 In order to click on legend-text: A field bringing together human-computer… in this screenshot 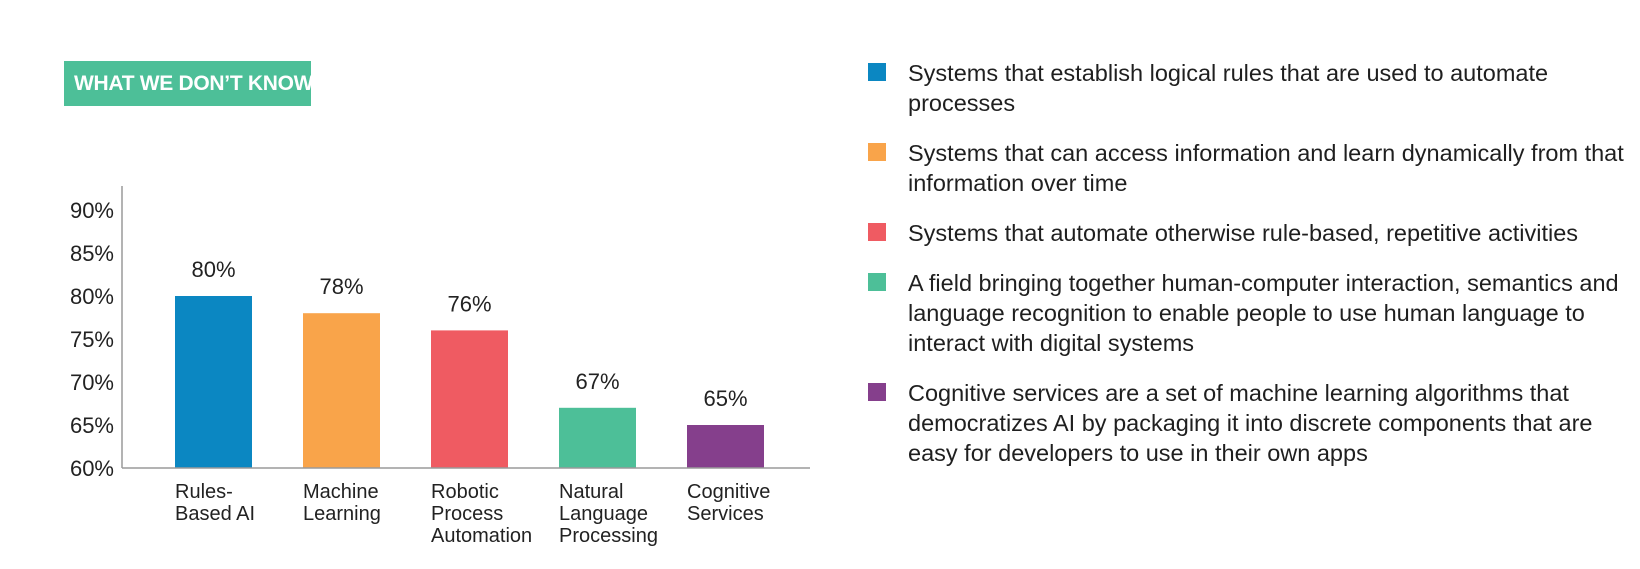, I will do `click(1263, 313)`.